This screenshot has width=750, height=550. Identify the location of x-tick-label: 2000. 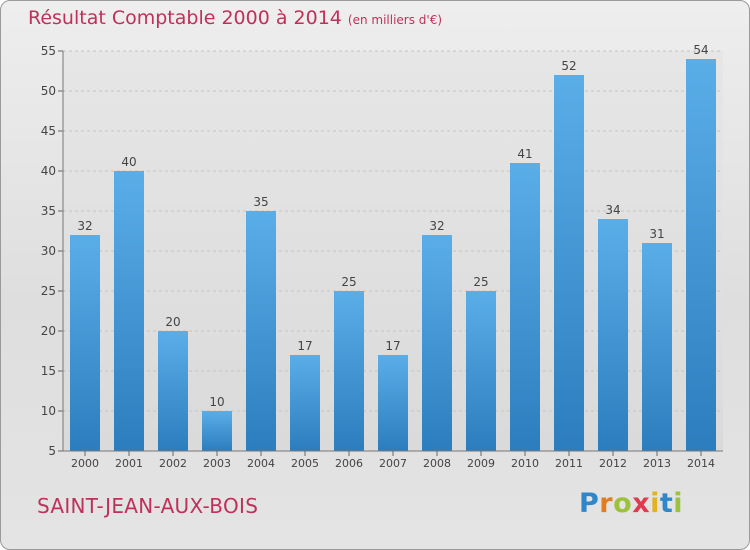
(85, 463).